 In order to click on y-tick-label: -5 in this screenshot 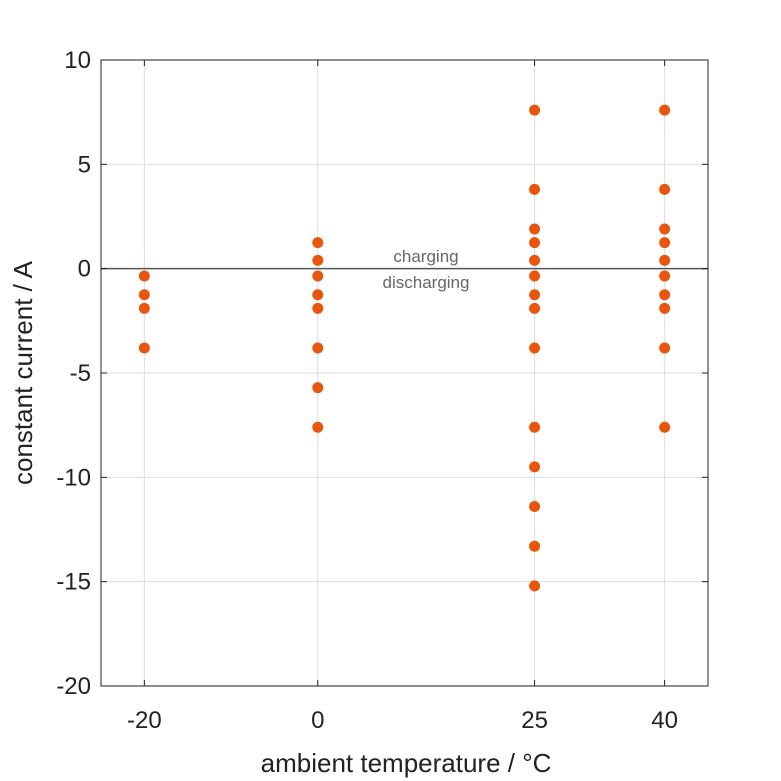, I will do `click(80, 373)`.